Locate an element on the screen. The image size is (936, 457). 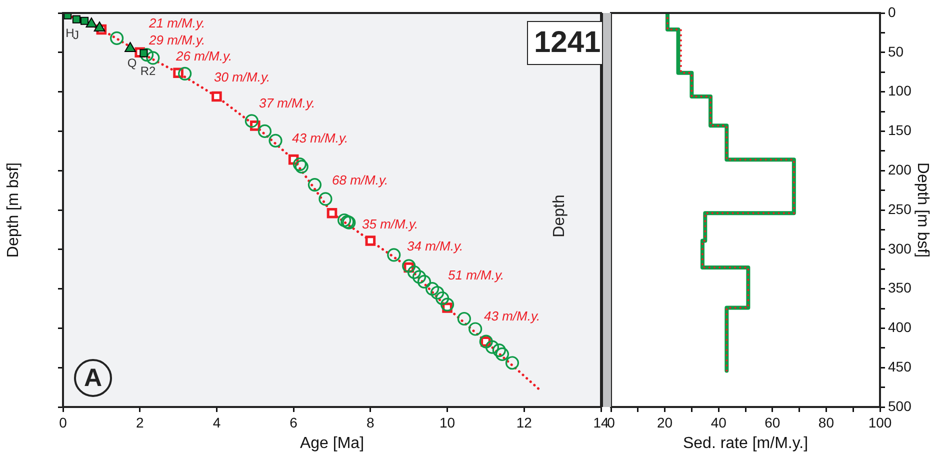
annotation: J is located at coordinates (76, 35).